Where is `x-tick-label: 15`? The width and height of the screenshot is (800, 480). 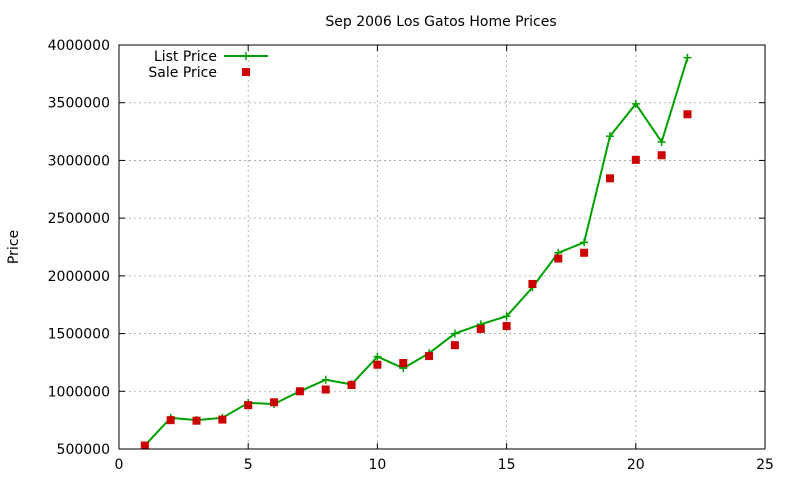
x-tick-label: 15 is located at coordinates (507, 465).